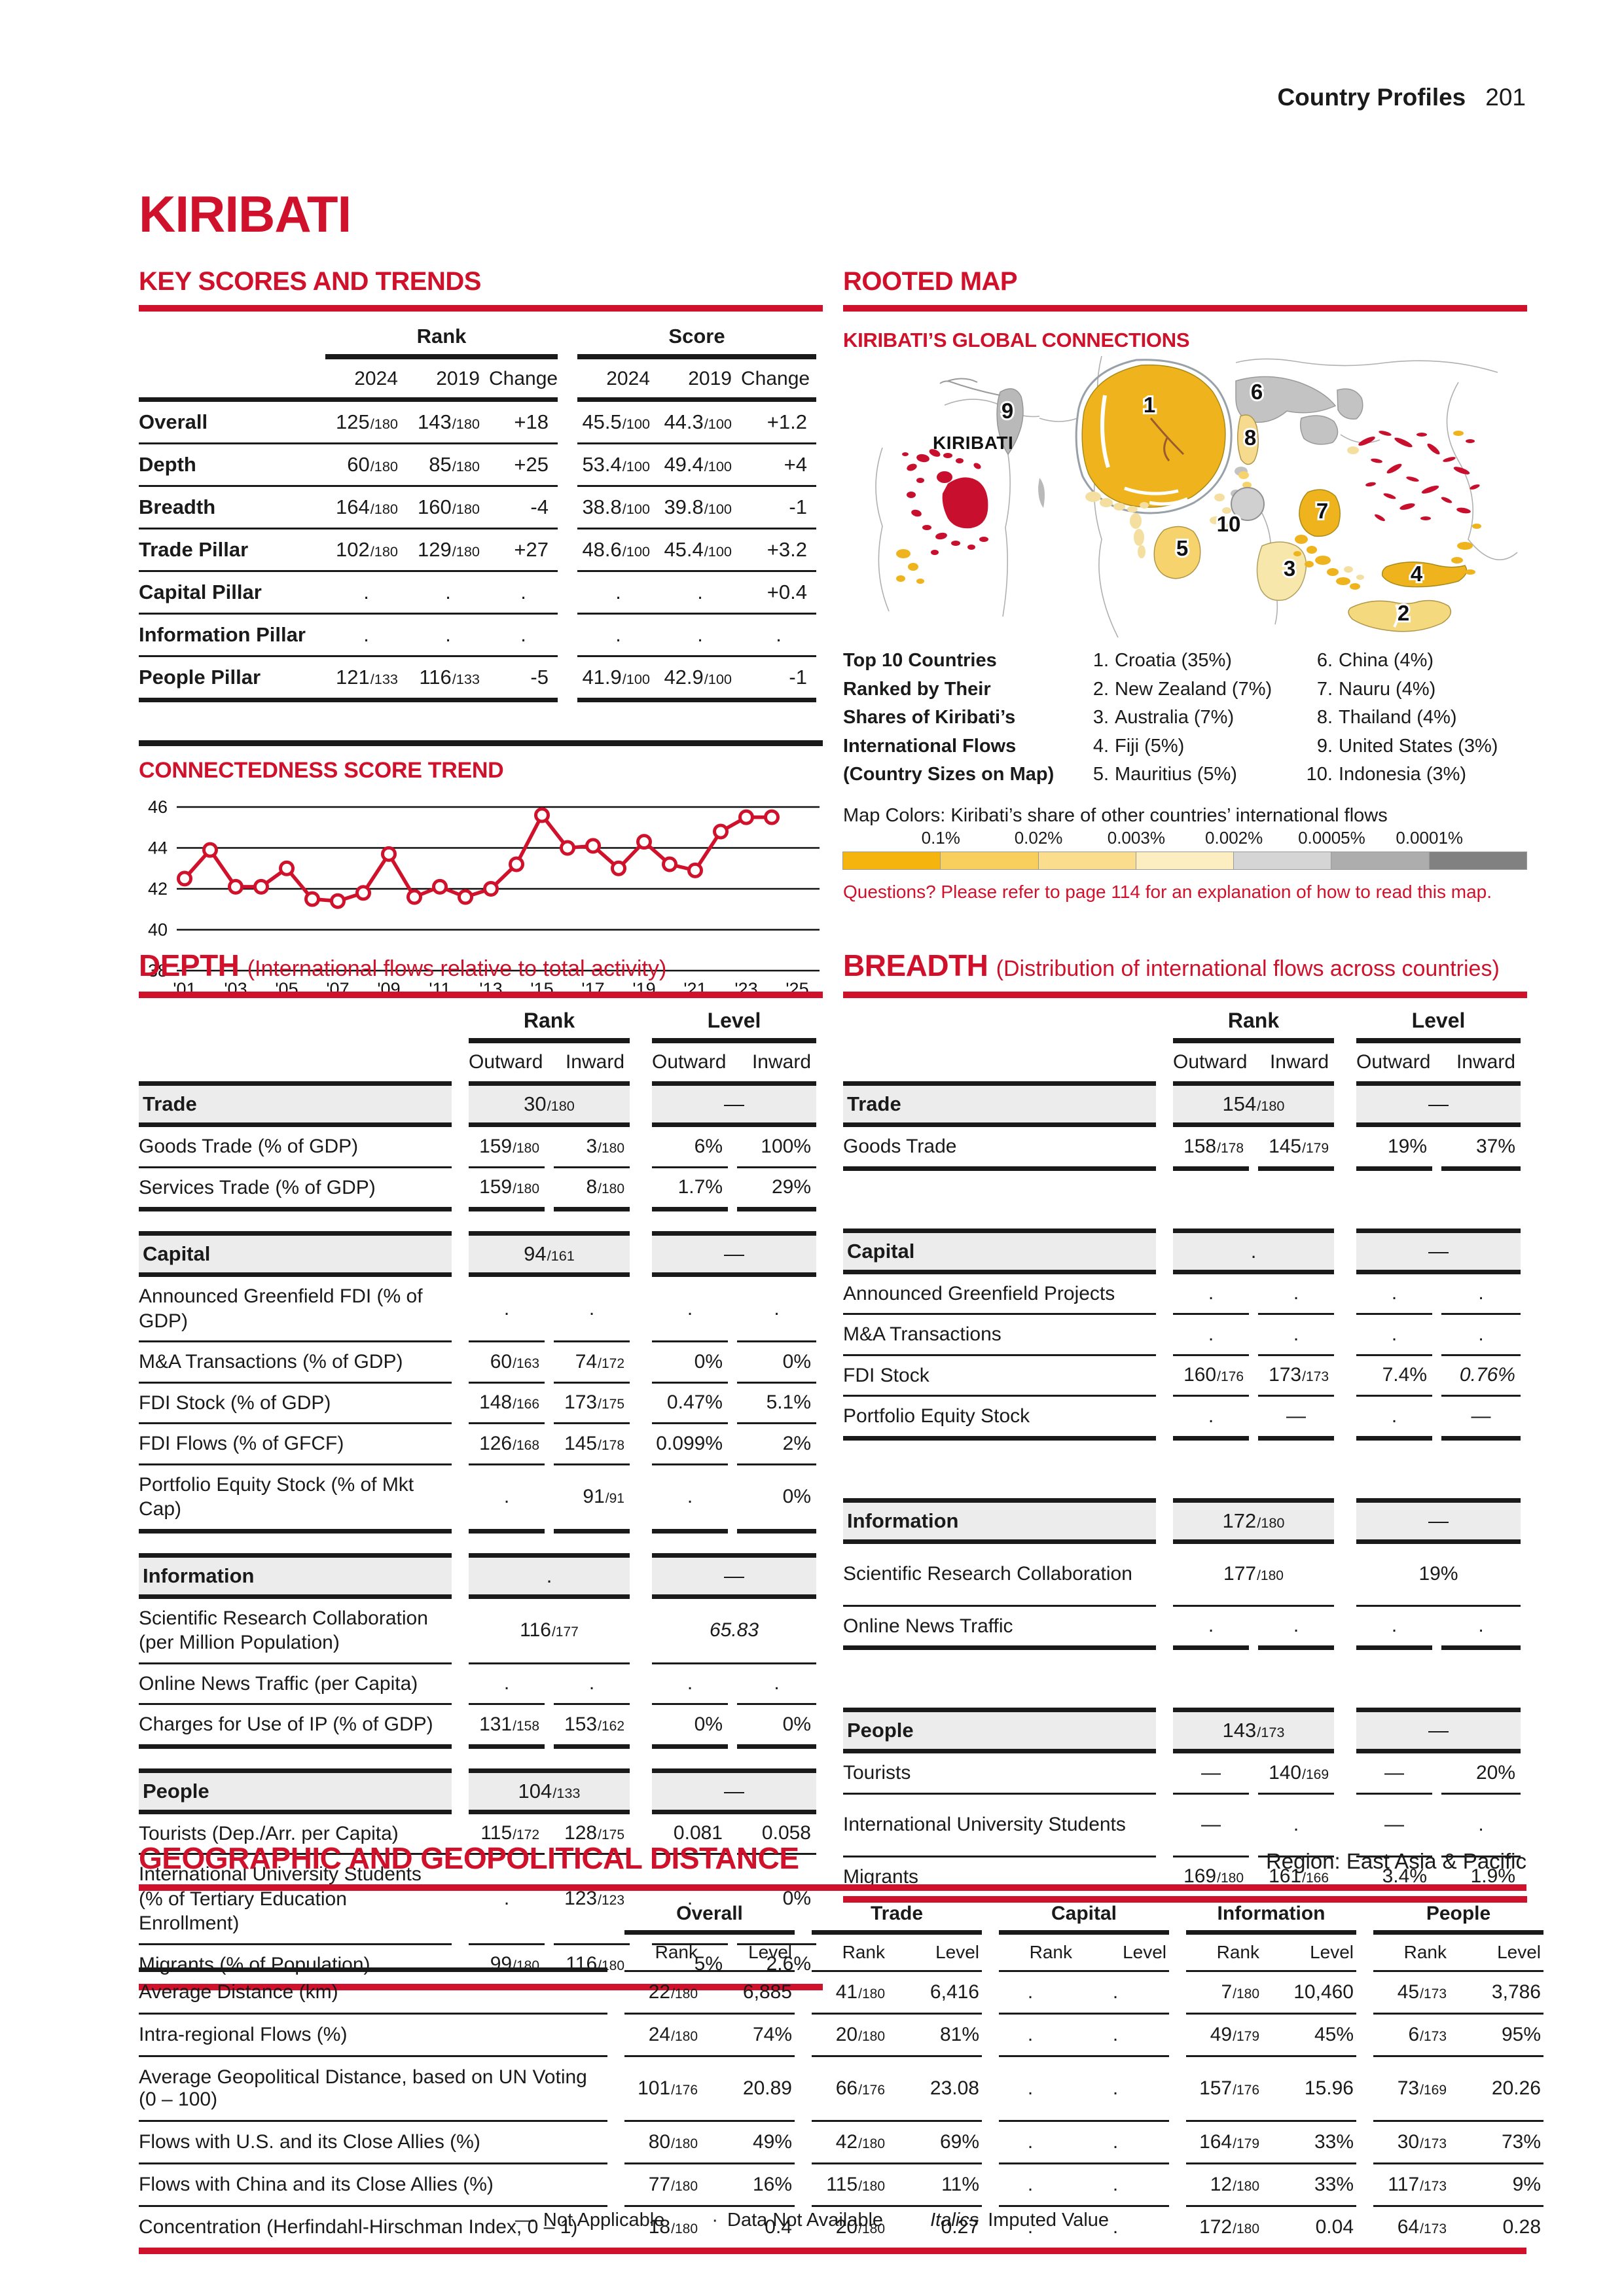  What do you see at coordinates (594, 1496) in the screenshot?
I see `rank-value: 91` at bounding box center [594, 1496].